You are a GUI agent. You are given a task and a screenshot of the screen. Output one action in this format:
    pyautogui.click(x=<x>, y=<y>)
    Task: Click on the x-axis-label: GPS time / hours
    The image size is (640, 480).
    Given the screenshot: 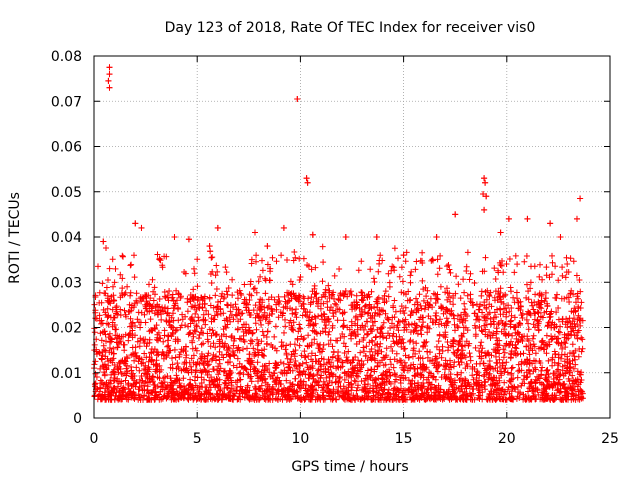 What is the action you would take?
    pyautogui.click(x=349, y=467)
    